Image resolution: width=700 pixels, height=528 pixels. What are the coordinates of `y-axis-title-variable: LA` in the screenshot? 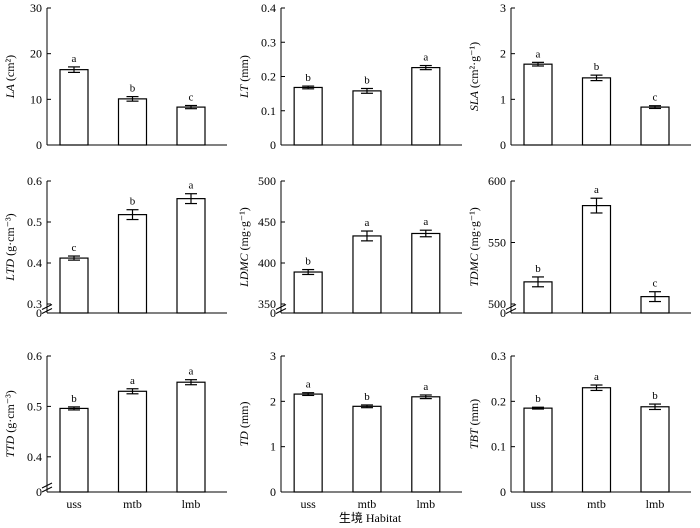 It's located at (10, 91).